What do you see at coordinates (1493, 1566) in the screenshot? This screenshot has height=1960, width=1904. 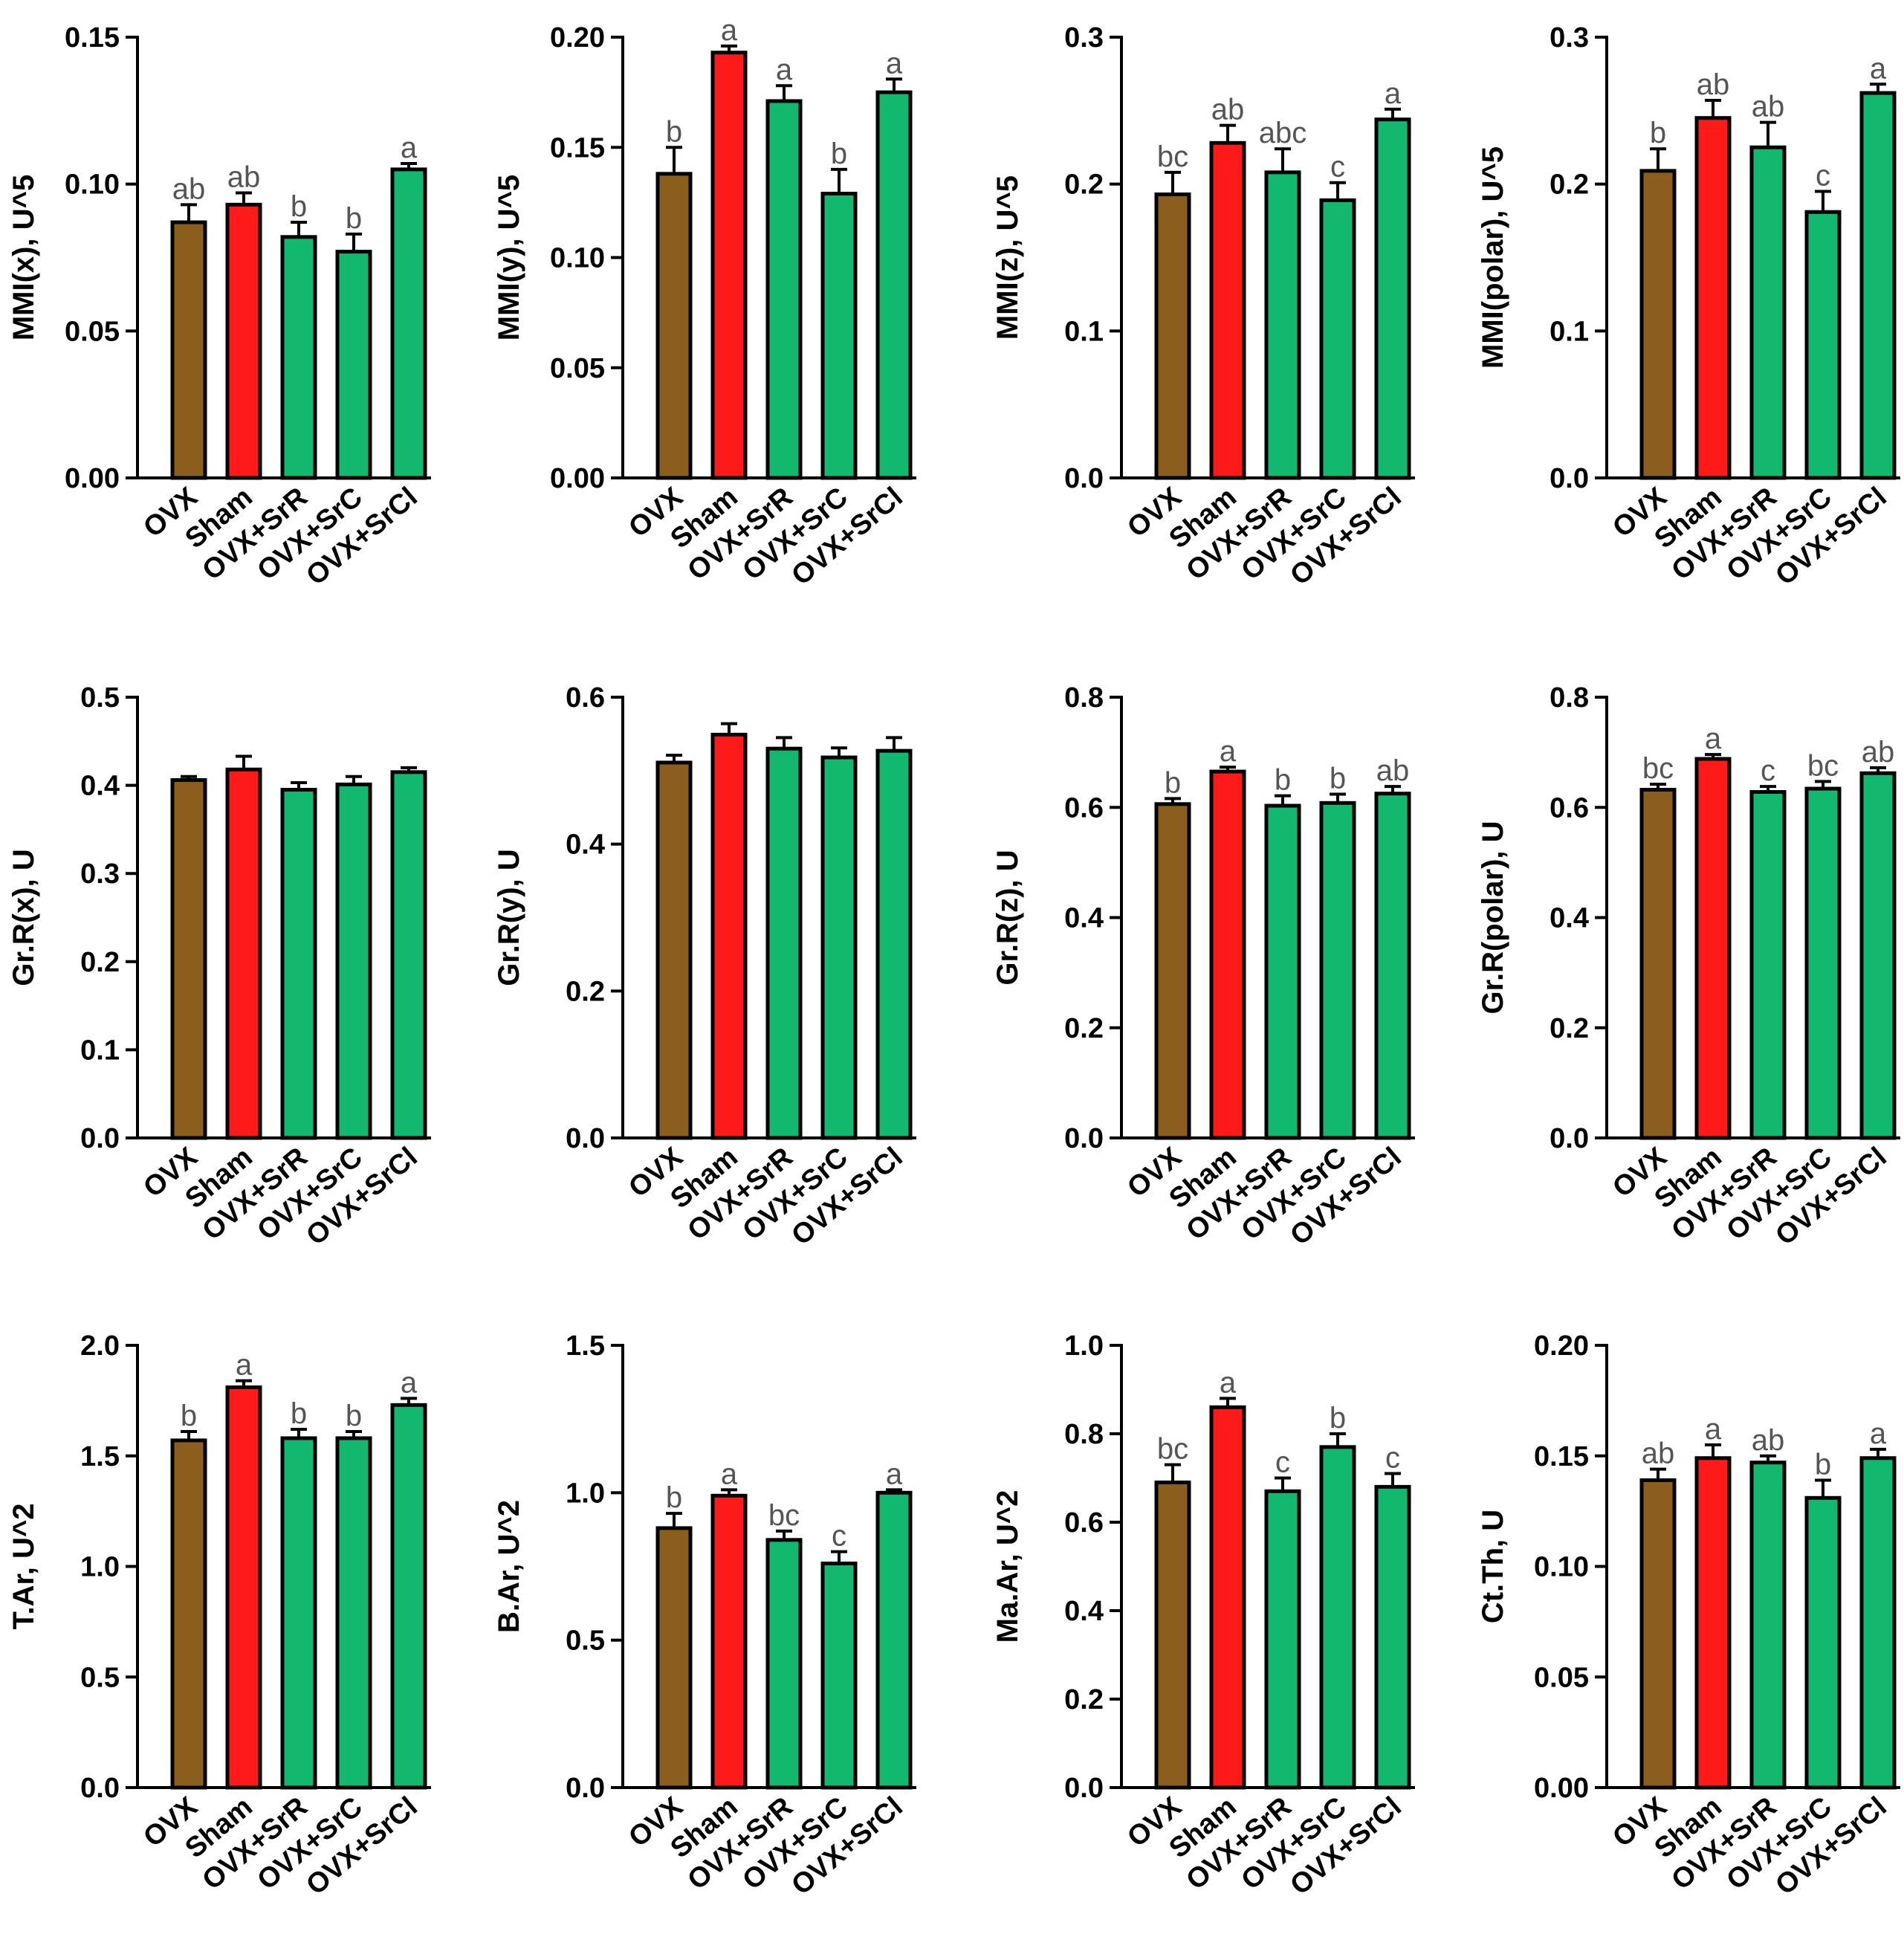 I see `y-axis-title: Ct.Th, U` at bounding box center [1493, 1566].